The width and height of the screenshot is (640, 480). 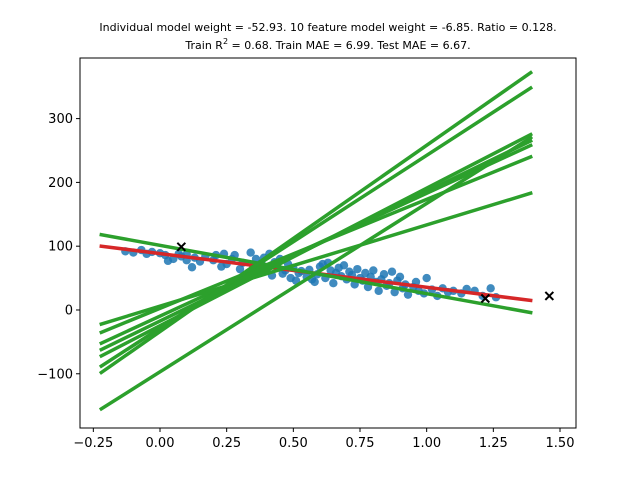 I want to click on y-tick-label: −100, so click(x=55, y=374).